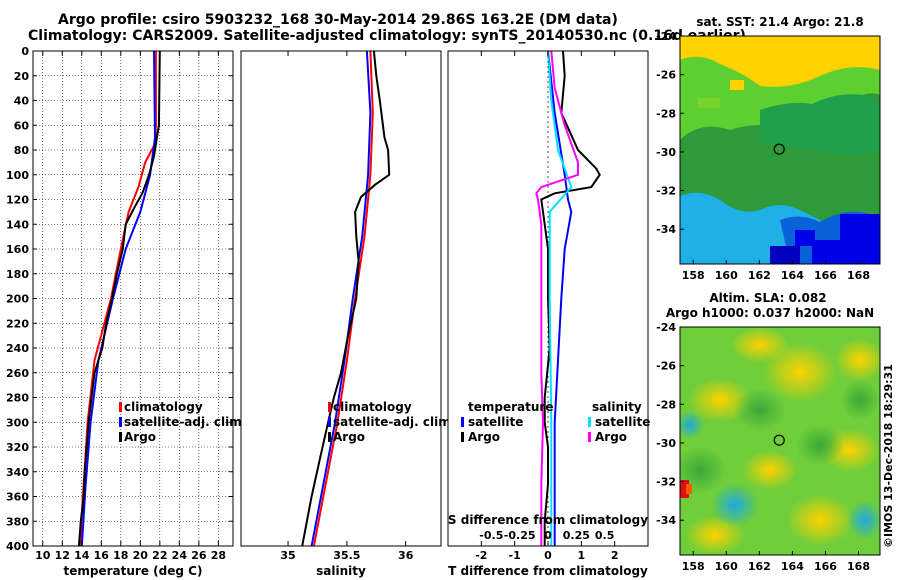  What do you see at coordinates (548, 520) in the screenshot?
I see `s-difference-xlabel: S difference from climatology` at bounding box center [548, 520].